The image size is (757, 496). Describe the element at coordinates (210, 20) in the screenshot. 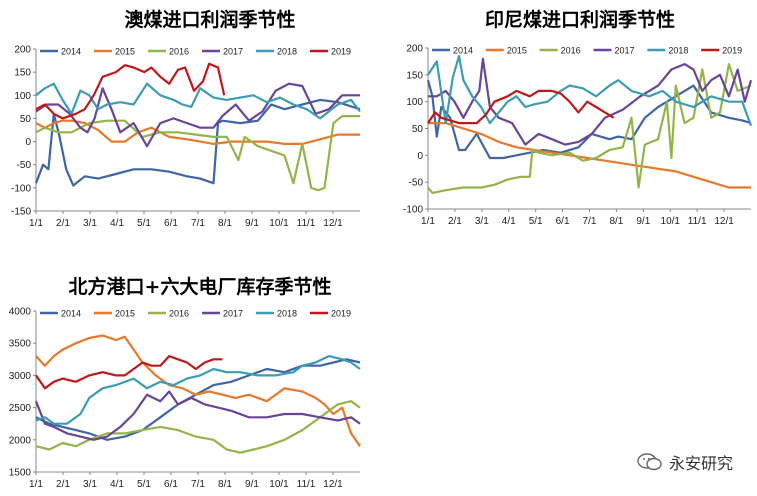

I see `chart-title-aus: 澳煤进口利润季节性` at that location.